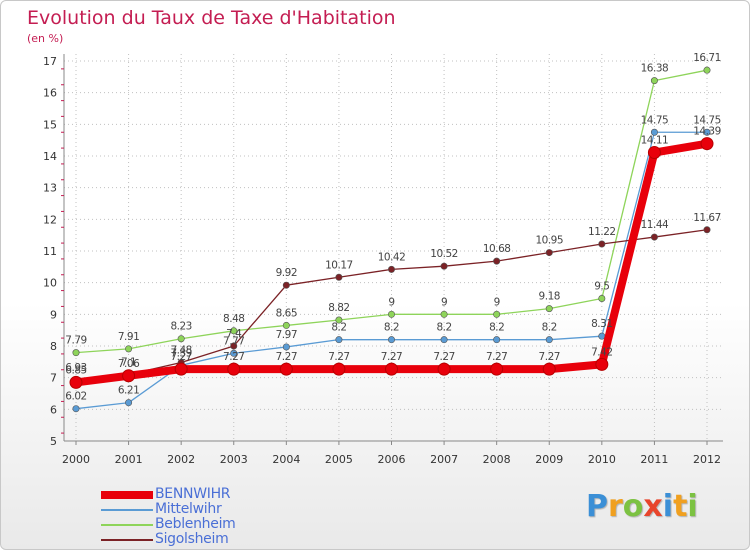  Describe the element at coordinates (633, 506) in the screenshot. I see `logo-letter: o` at that location.